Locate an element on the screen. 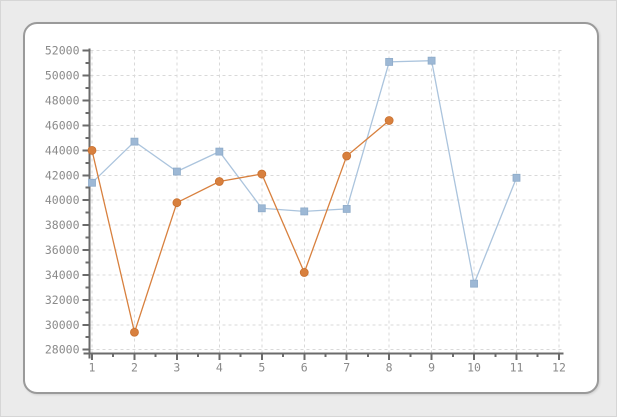 This screenshot has height=417, width=617. y-tick-label: 46000 is located at coordinates (62, 125).